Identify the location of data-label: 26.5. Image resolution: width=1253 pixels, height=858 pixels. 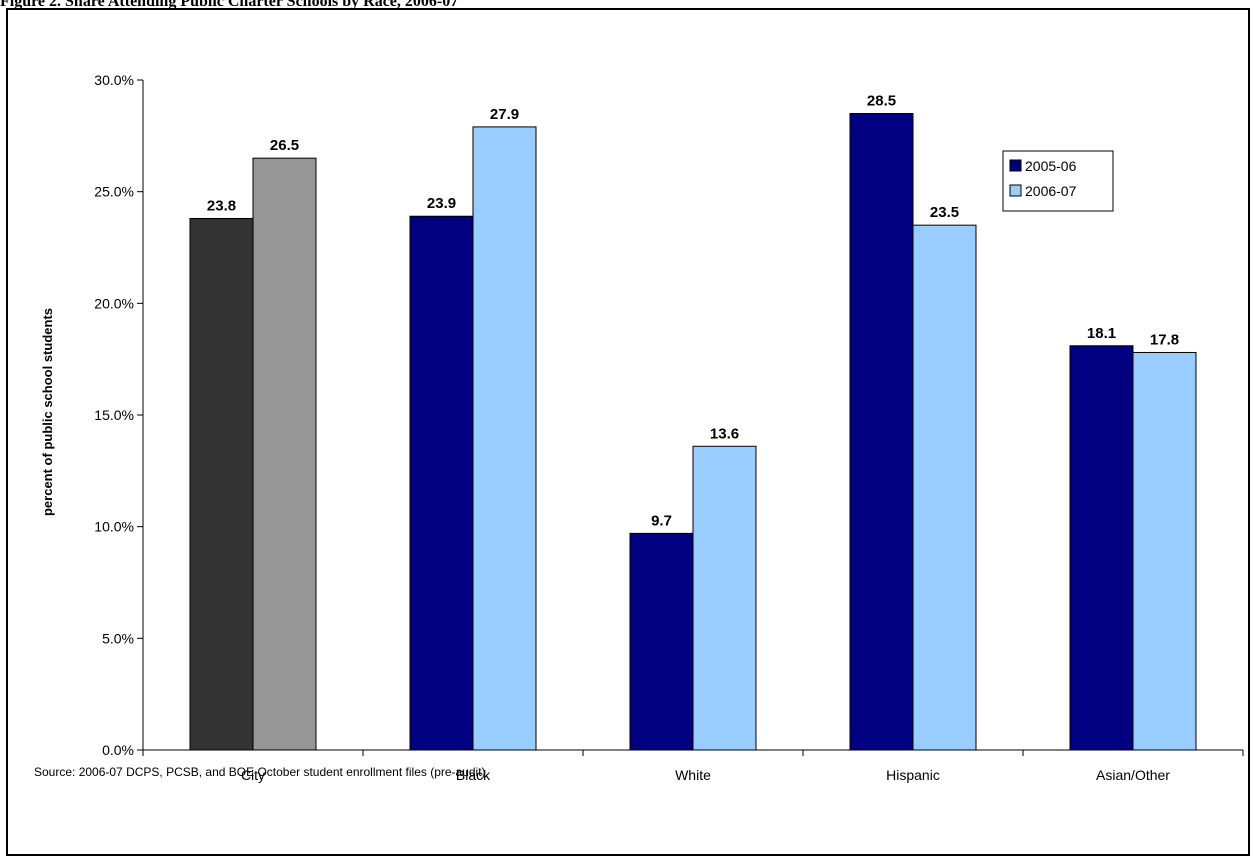
(284, 145).